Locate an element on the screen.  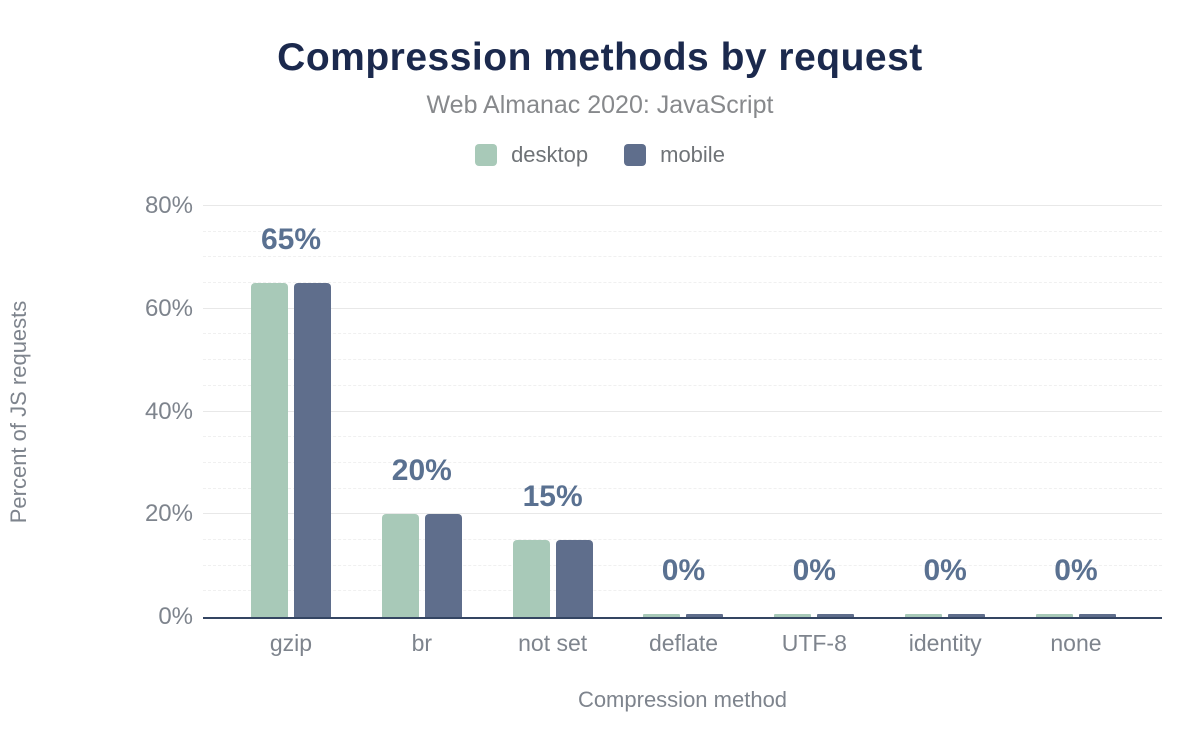
x-tick-label-deflate: deflate is located at coordinates (683, 643).